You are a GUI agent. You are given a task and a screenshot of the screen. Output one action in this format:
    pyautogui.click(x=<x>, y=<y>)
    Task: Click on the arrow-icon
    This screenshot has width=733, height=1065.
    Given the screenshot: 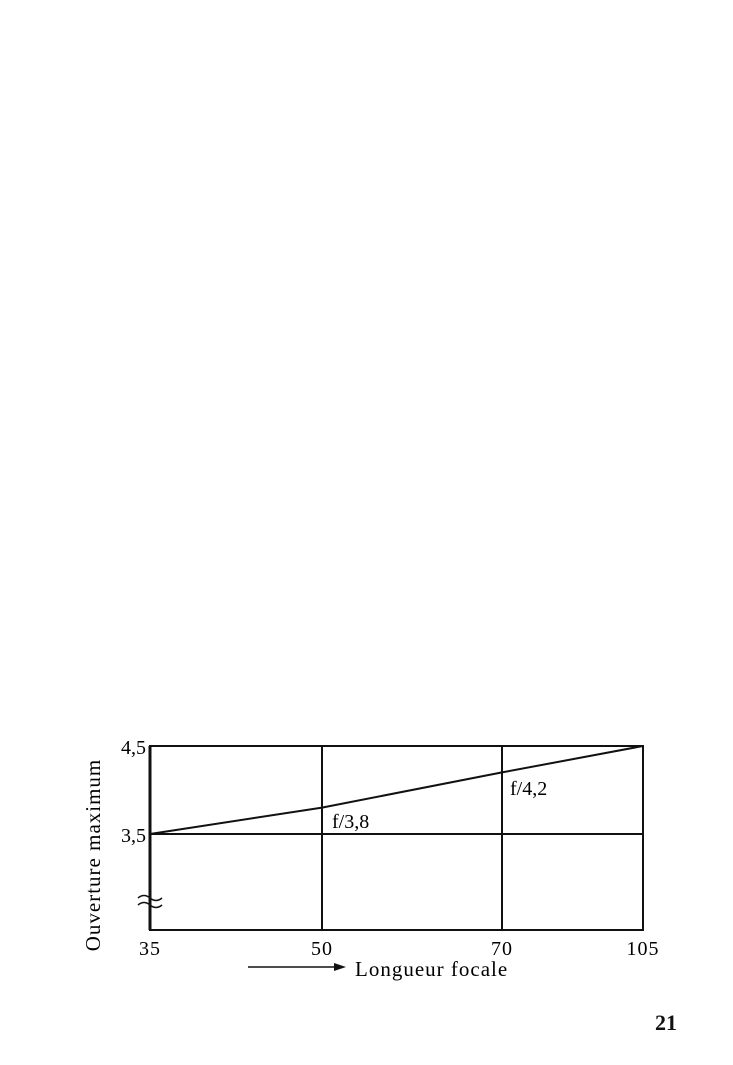 What is the action you would take?
    pyautogui.click(x=340, y=967)
    